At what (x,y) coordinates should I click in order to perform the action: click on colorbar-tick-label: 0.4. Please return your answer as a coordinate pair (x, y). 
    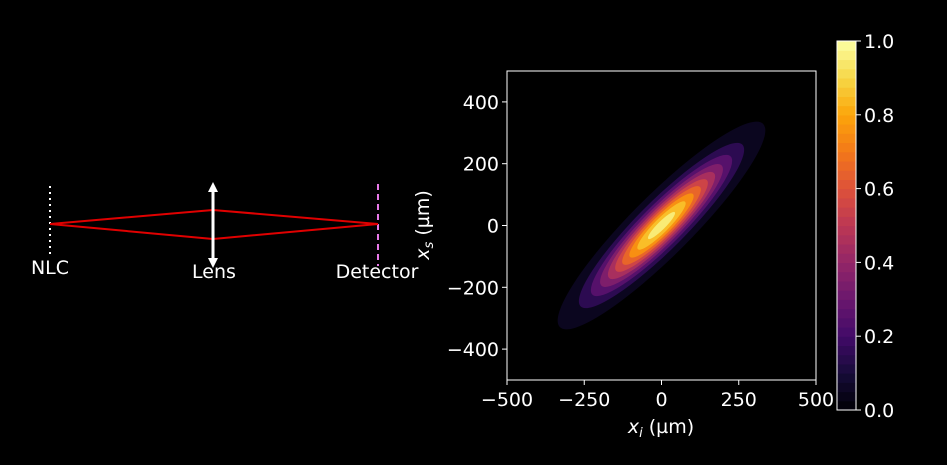
    Looking at the image, I should click on (879, 263).